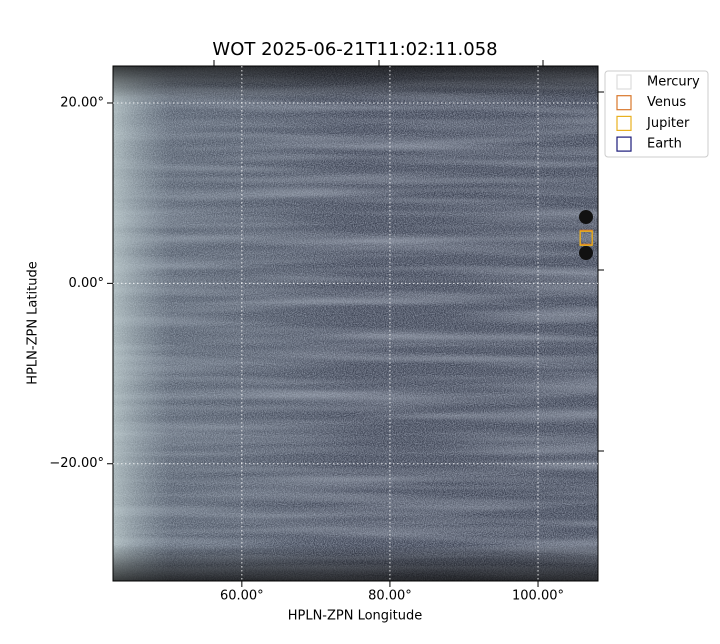  I want to click on x-axis-label: HPLN-ZPN Longitude, so click(355, 616).